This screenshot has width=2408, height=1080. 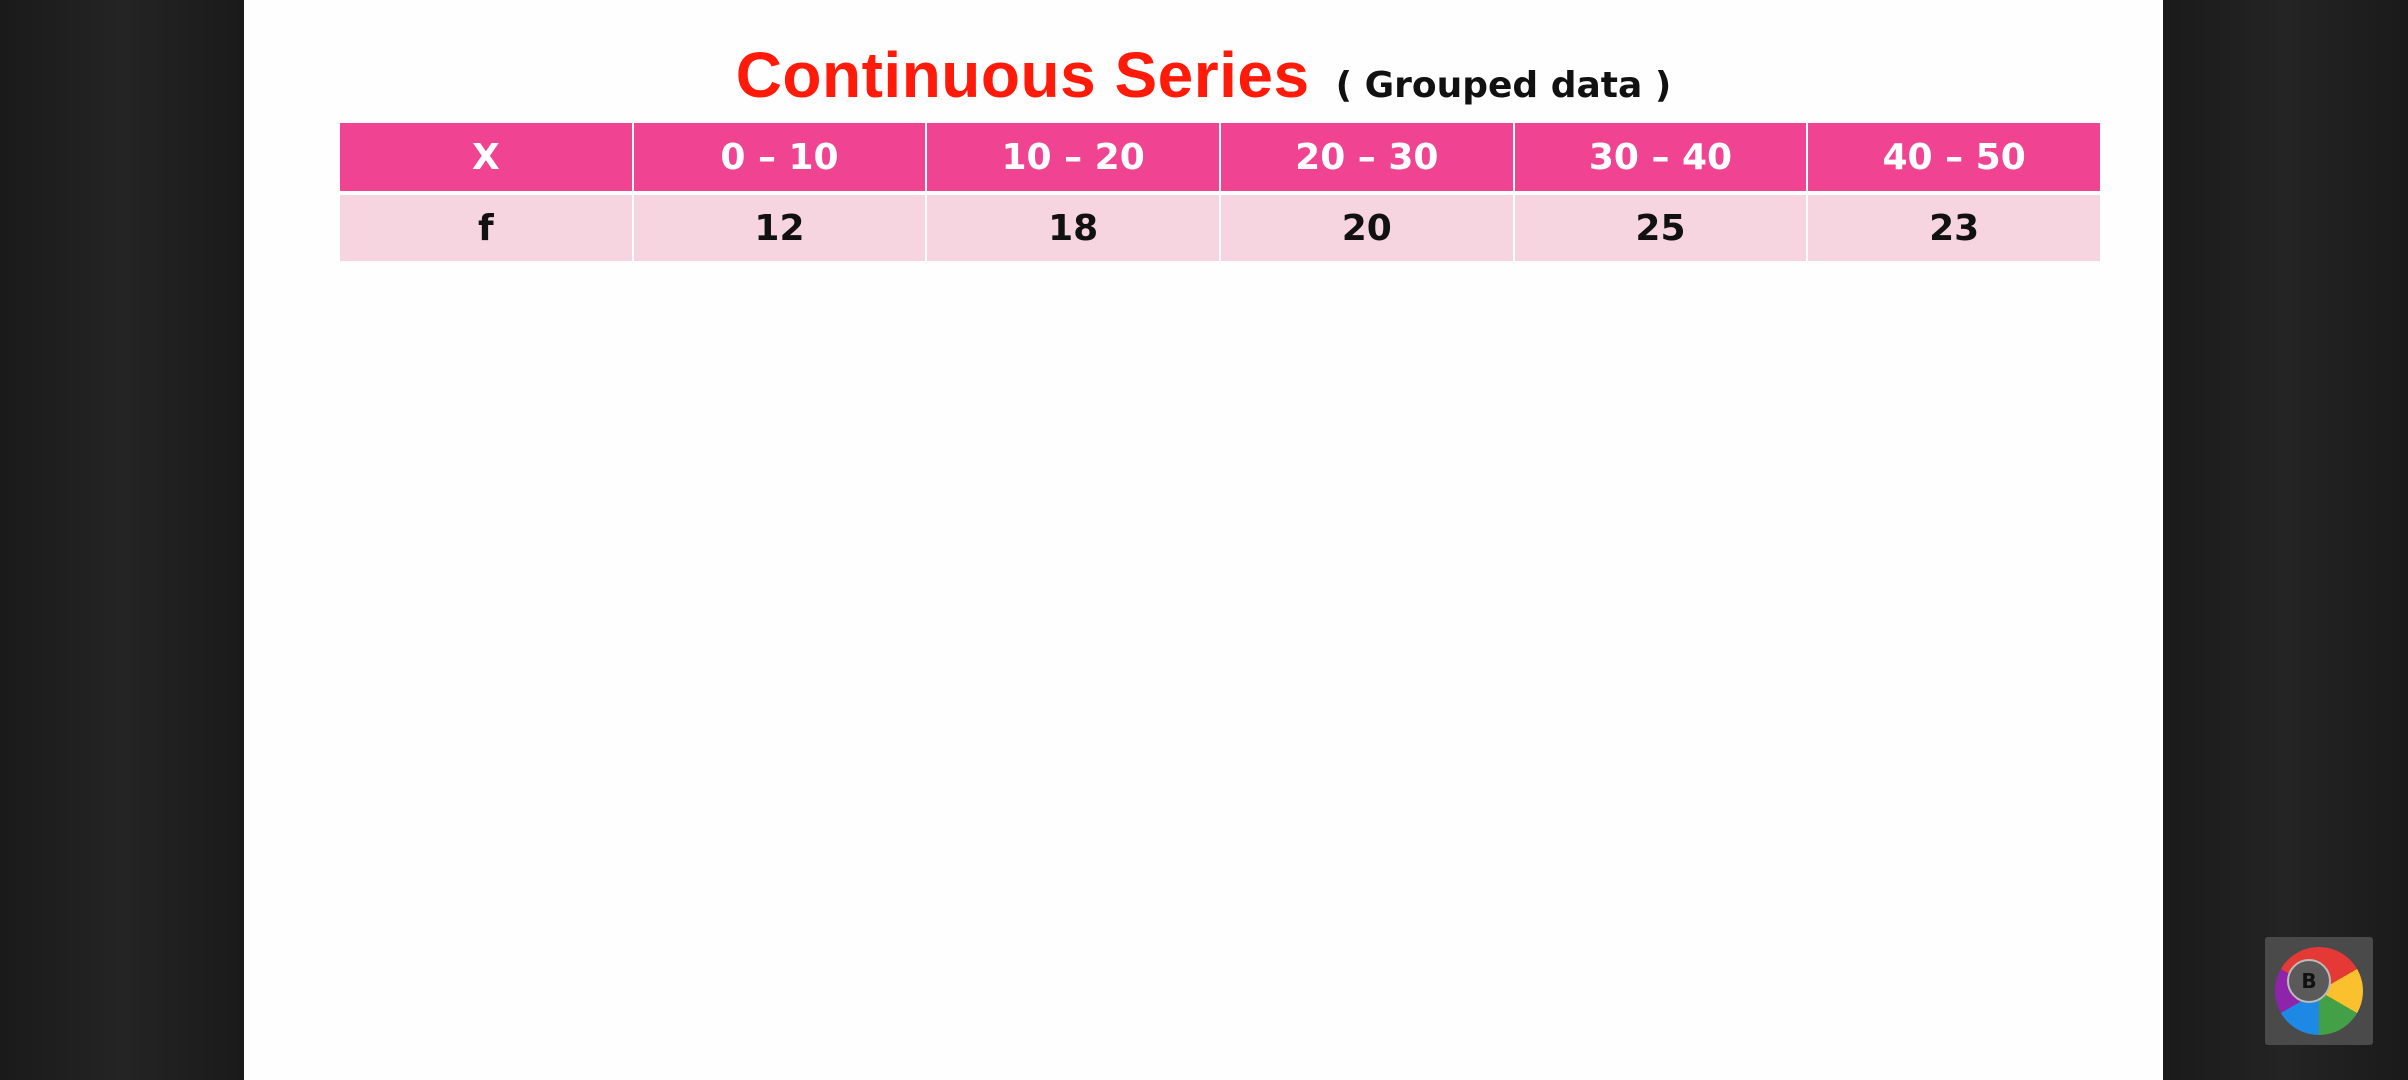 I want to click on header-cell-class: 10 – 20, so click(x=1073, y=159).